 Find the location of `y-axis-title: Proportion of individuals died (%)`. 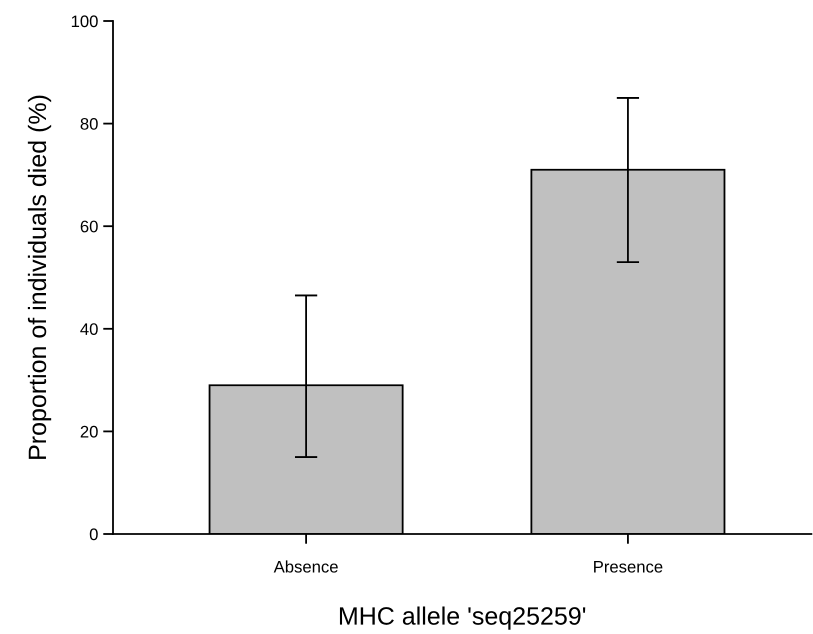

y-axis-title: Proportion of individuals died (%) is located at coordinates (40, 277).